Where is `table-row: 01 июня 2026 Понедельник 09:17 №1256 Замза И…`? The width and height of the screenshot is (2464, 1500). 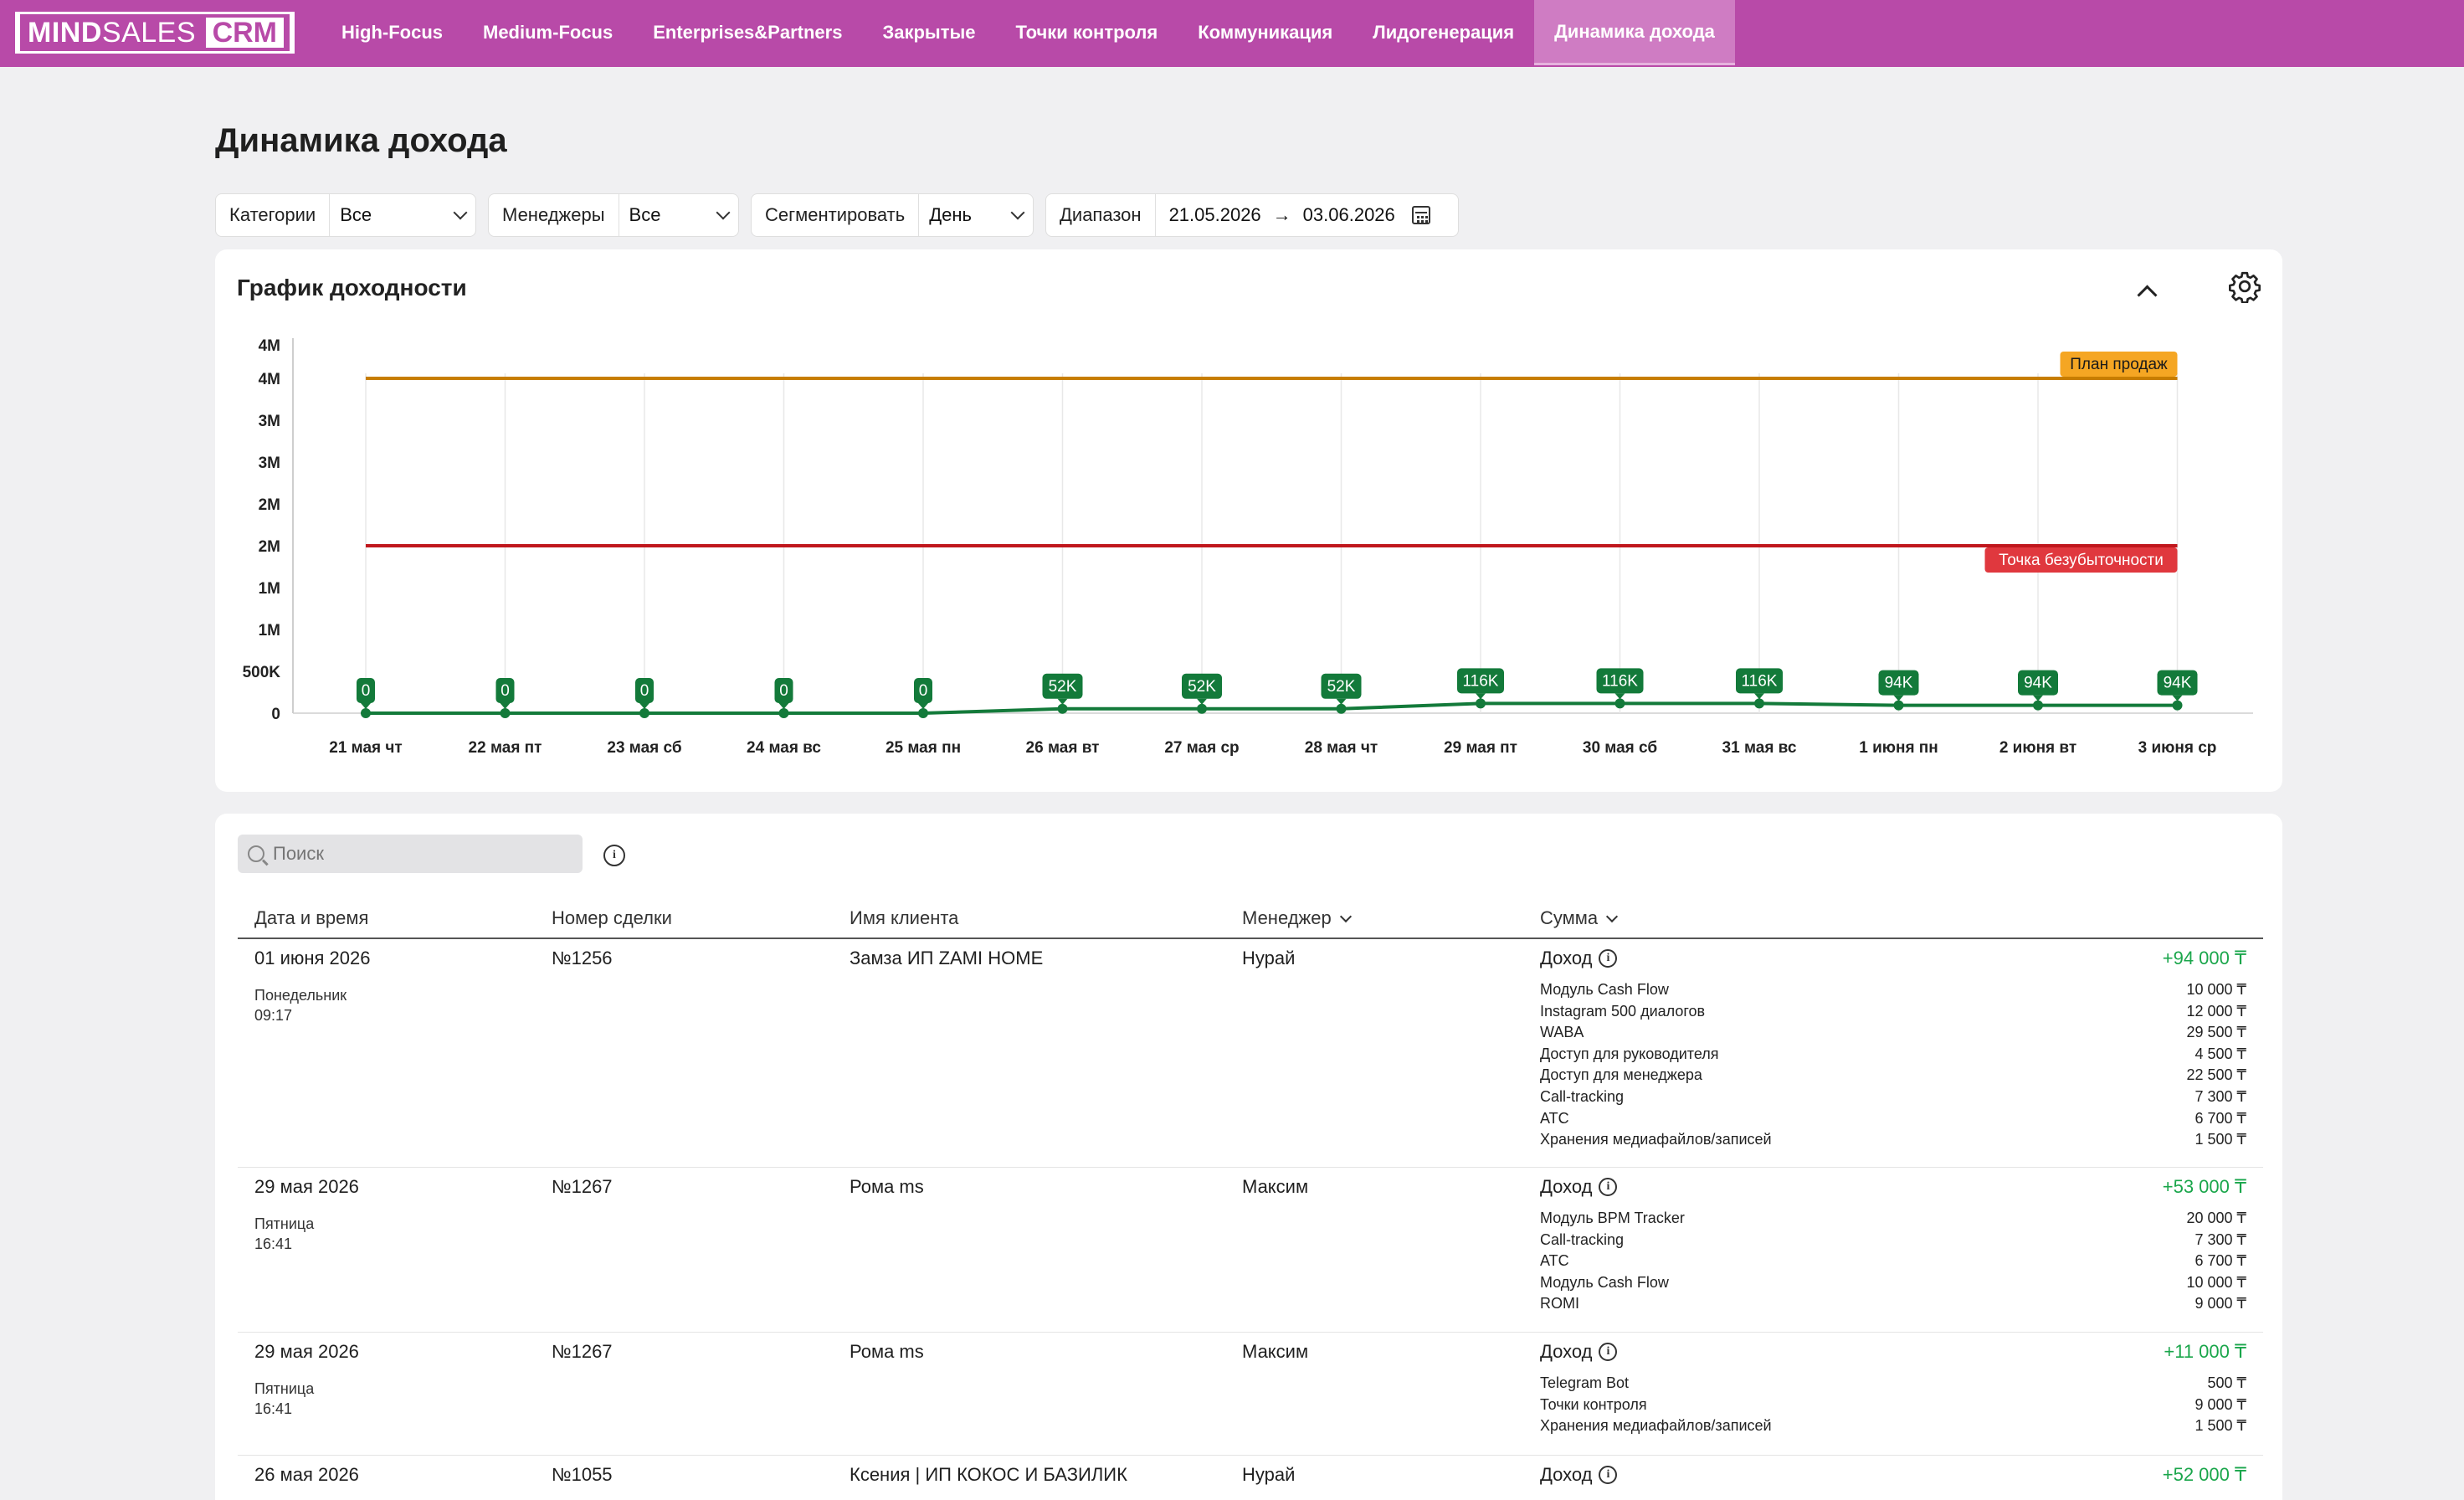
table-row: 01 июня 2026 Понедельник 09:17 №1256 Замза И… is located at coordinates (1250, 1054).